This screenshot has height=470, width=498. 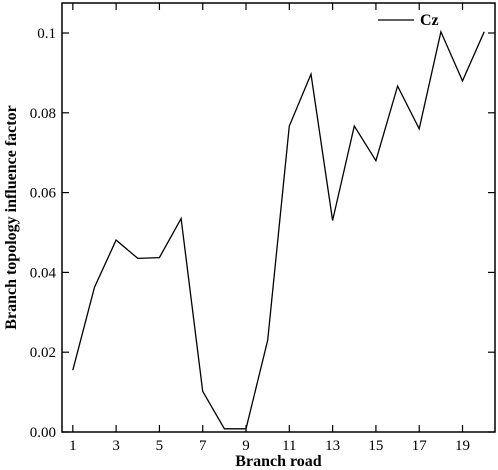 What do you see at coordinates (462, 446) in the screenshot?
I see `x-tick-label: 19` at bounding box center [462, 446].